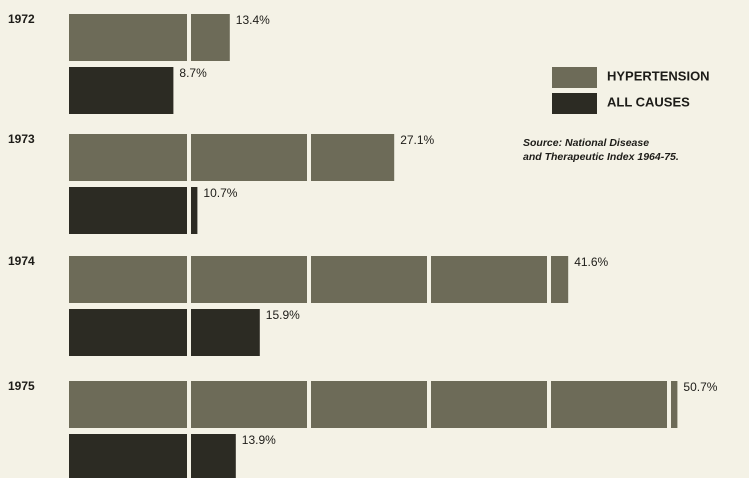 The width and height of the screenshot is (749, 478). Describe the element at coordinates (21, 19) in the screenshot. I see `category-label: 1972` at that location.